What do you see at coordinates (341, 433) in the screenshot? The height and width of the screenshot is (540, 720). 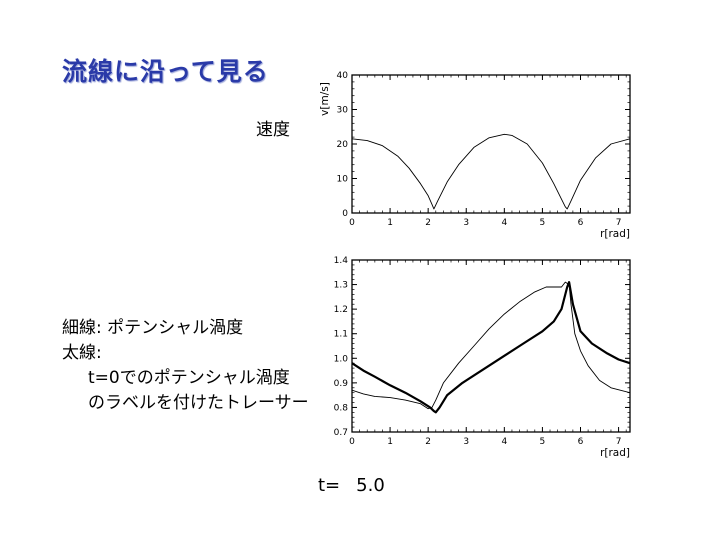 I see `pv-y-tick-label: 0.7` at bounding box center [341, 433].